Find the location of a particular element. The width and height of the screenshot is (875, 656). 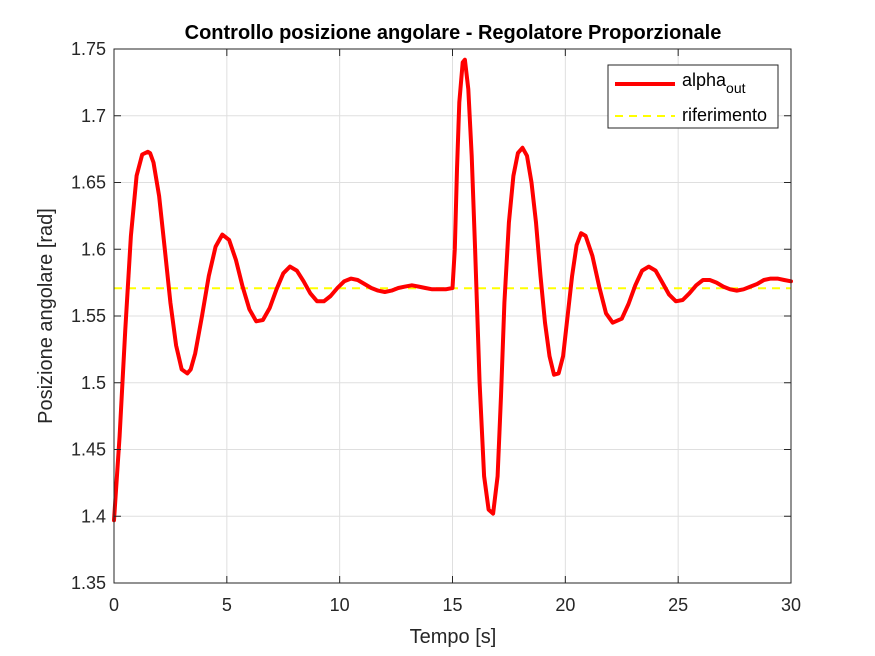

legend: alphaout riferimento is located at coordinates (693, 96).